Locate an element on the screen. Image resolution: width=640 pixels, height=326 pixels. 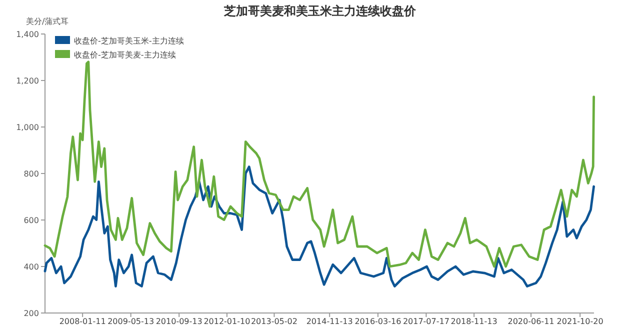
chart-title: 芝加哥美麦和美玉米主力连续收盘价 is located at coordinates (320, 11).